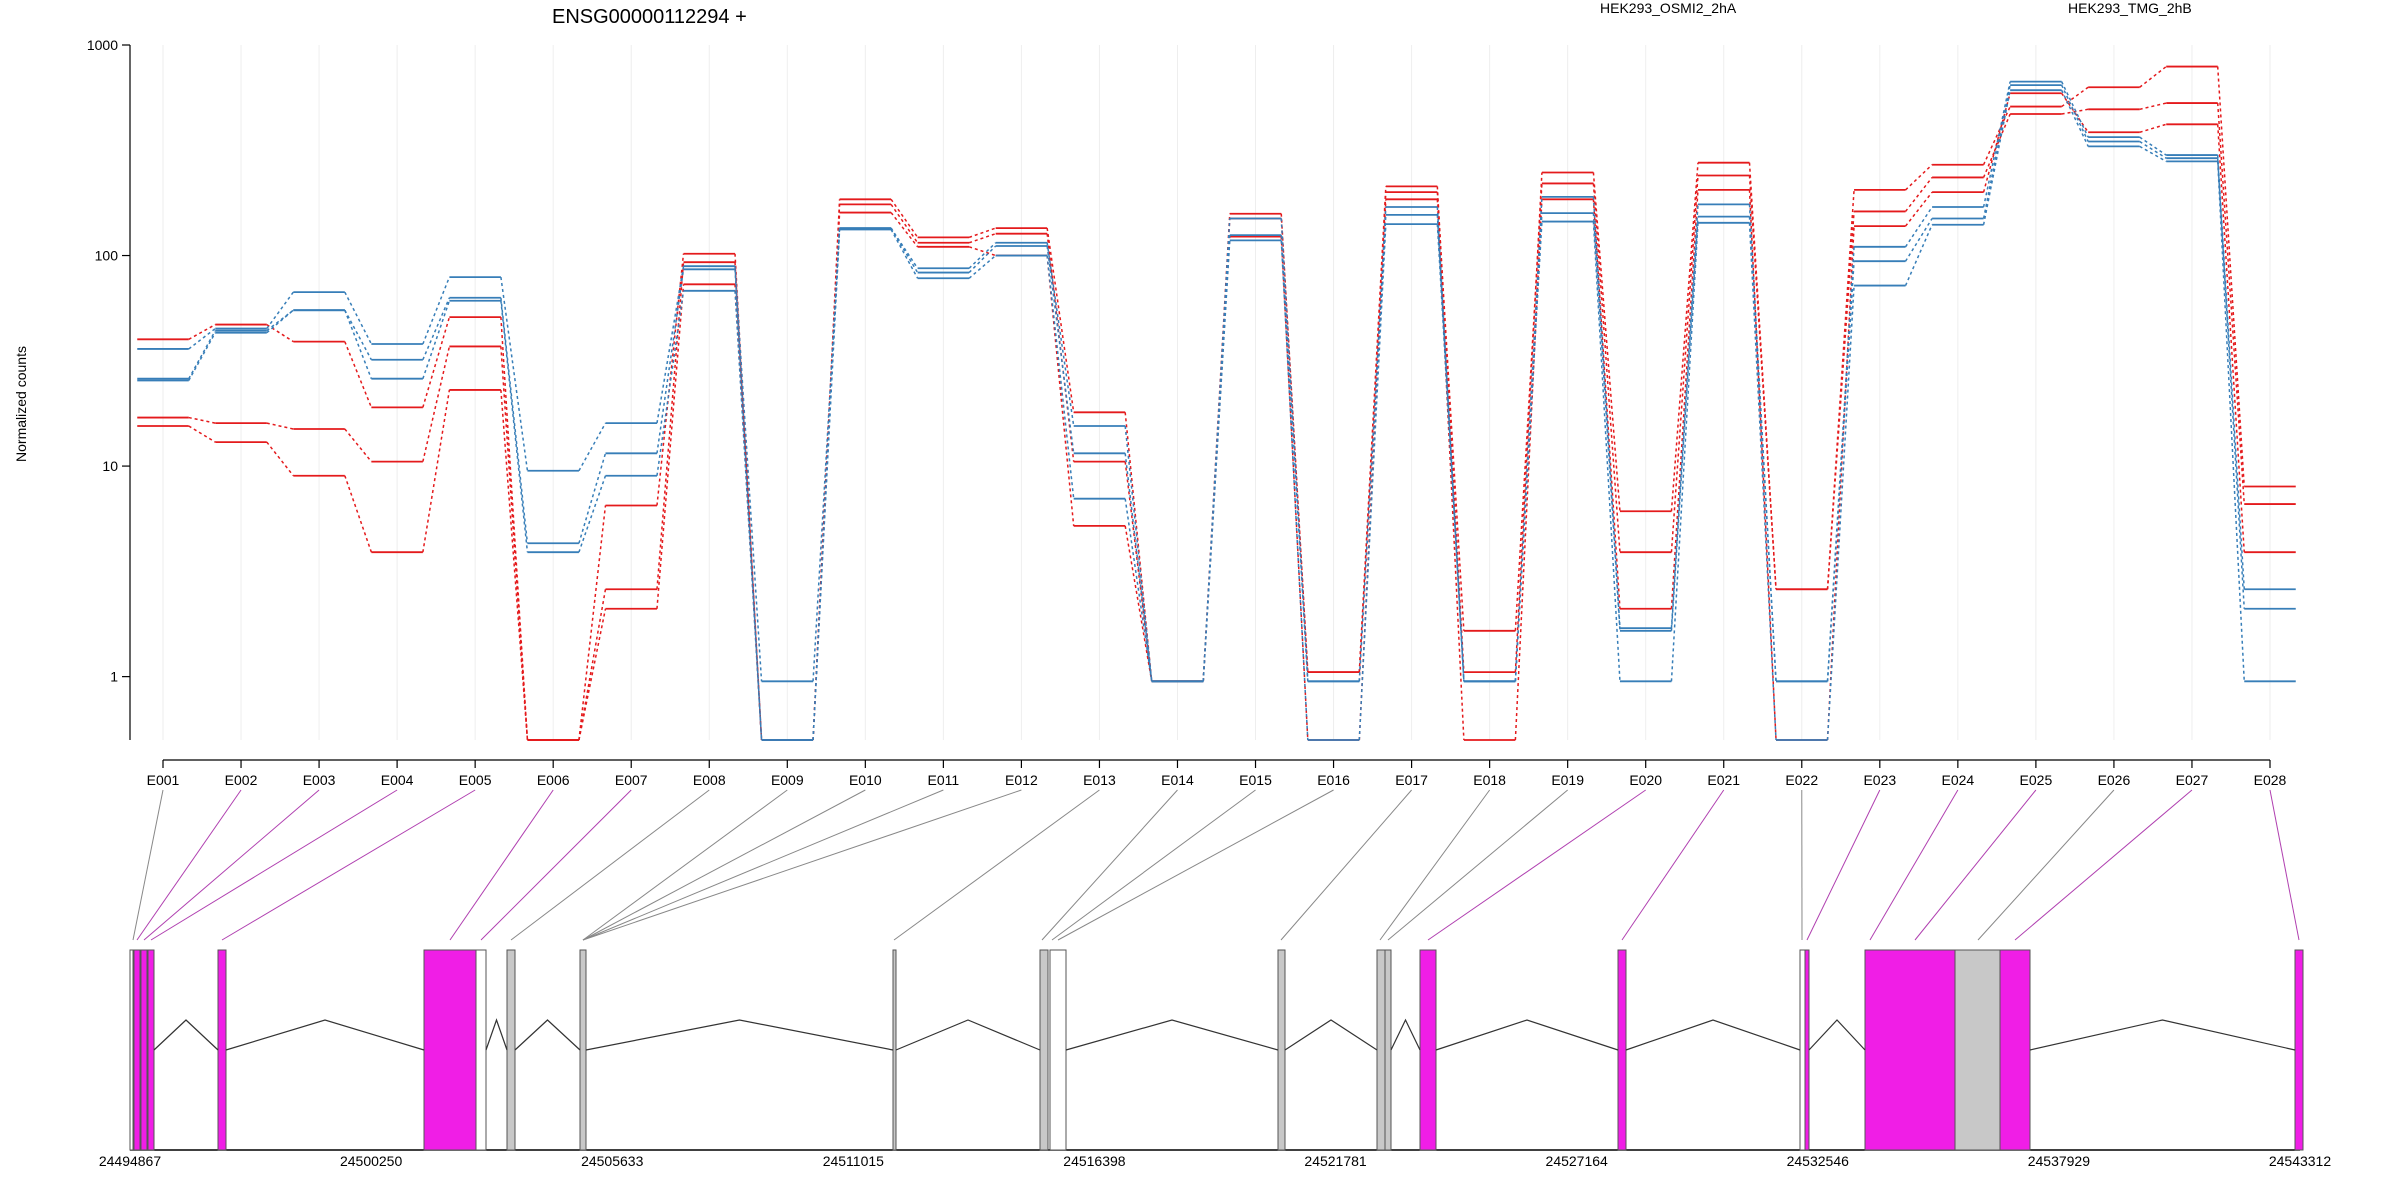 The width and height of the screenshot is (2400, 1200). Describe the element at coordinates (826, 484) in the screenshot. I see `series-connector-E009` at that location.